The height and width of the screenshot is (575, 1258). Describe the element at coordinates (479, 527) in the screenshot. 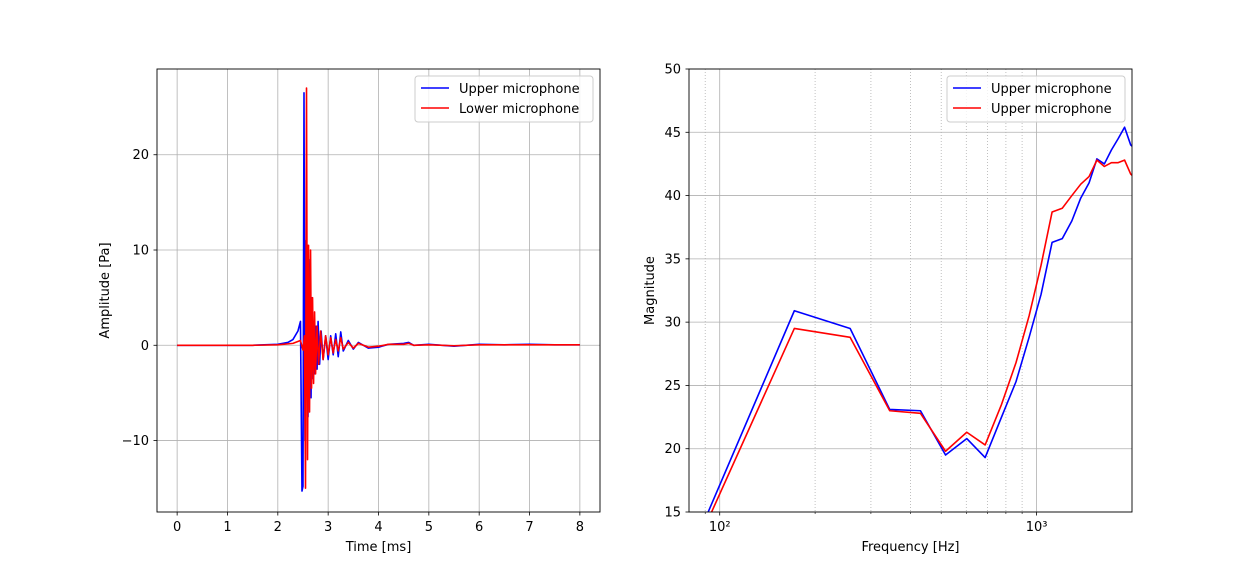

I see `x-tick-label: 6` at that location.